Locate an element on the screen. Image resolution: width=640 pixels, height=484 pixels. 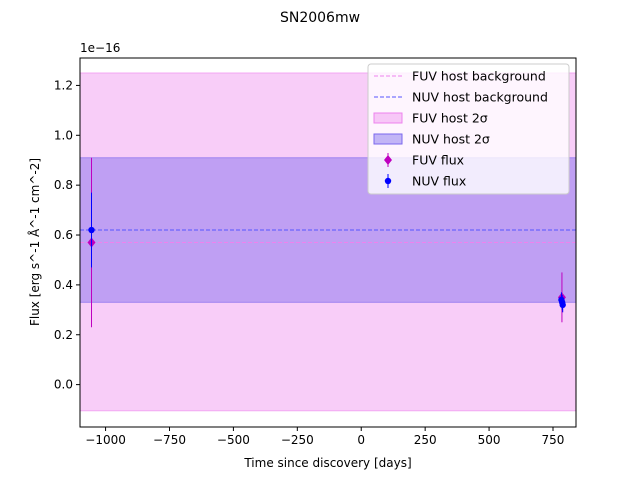
legend-label-0: FUV host background is located at coordinates (479, 76).